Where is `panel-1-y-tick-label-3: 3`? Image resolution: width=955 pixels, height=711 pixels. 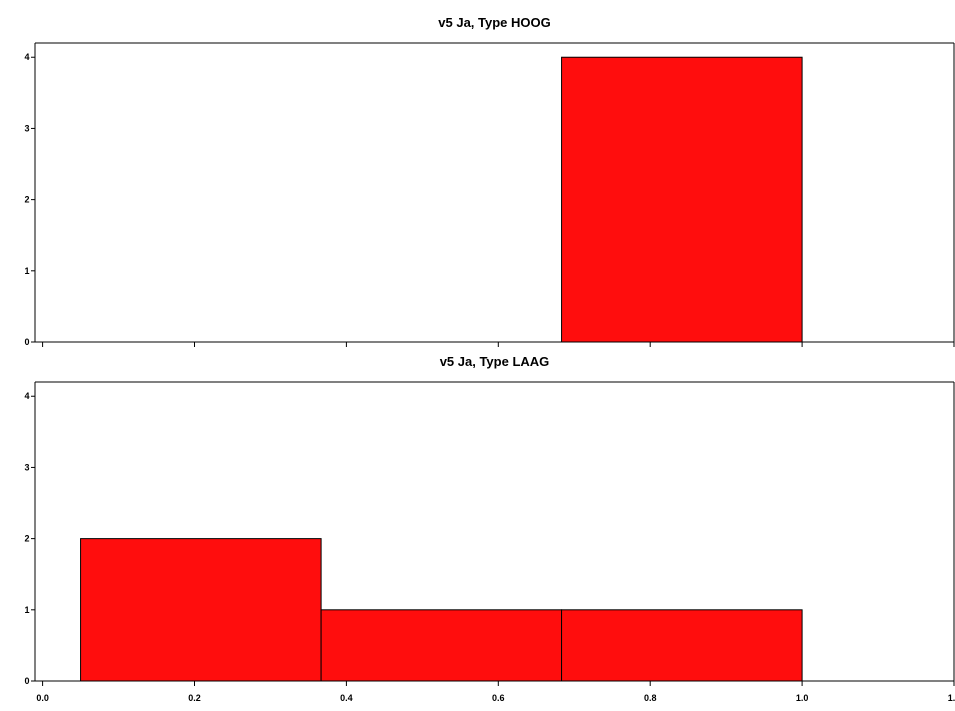 panel-1-y-tick-label-3: 3 is located at coordinates (26, 128).